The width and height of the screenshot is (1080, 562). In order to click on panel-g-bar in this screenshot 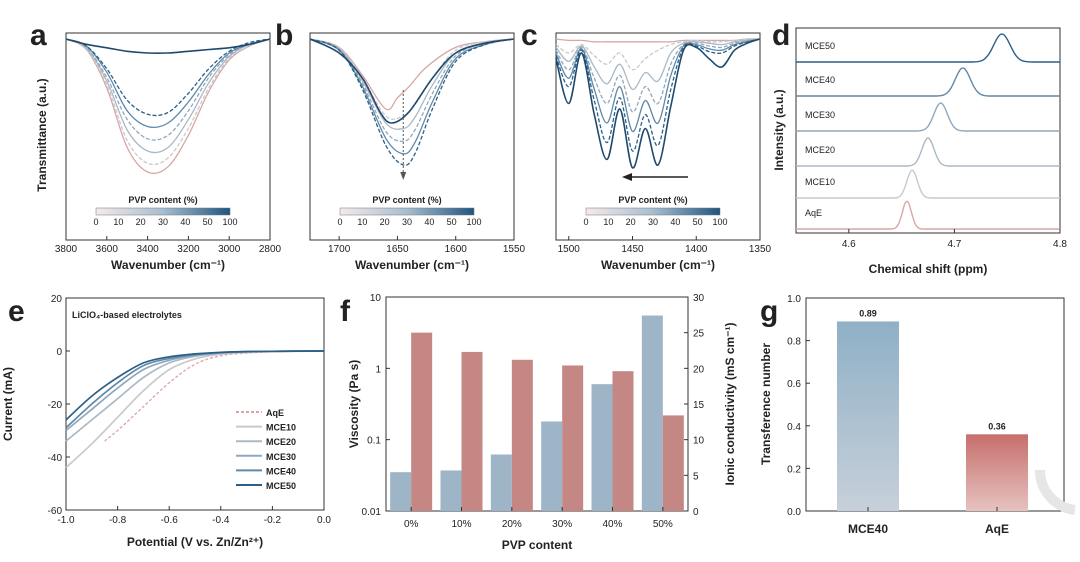, I will do `click(997, 472)`.